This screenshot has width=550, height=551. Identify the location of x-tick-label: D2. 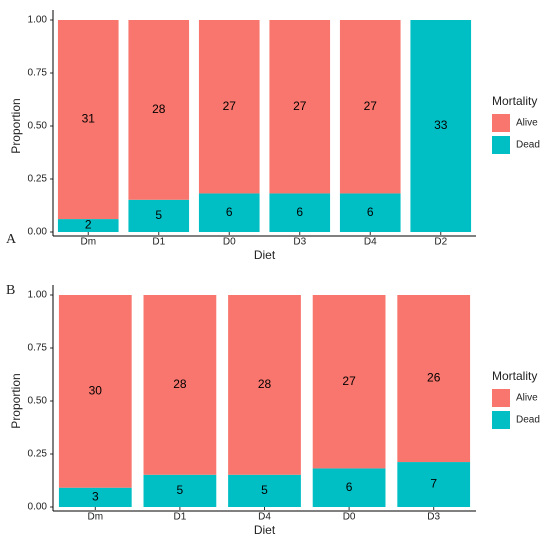
(440, 242).